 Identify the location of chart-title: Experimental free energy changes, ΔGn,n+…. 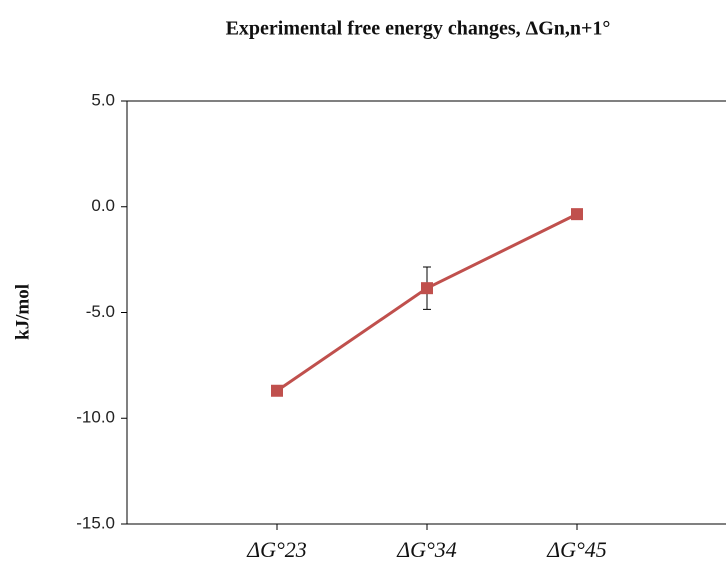
(418, 29).